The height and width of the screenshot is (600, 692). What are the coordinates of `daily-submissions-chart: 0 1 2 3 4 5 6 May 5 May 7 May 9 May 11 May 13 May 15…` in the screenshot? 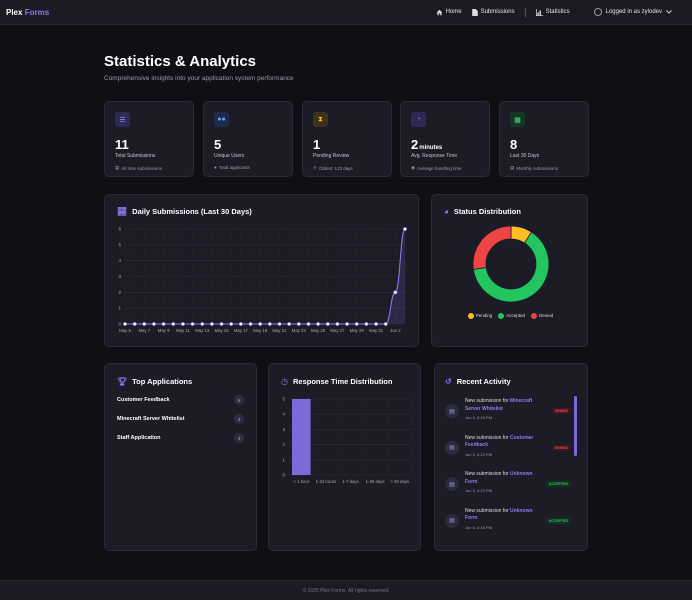 It's located at (262, 280).